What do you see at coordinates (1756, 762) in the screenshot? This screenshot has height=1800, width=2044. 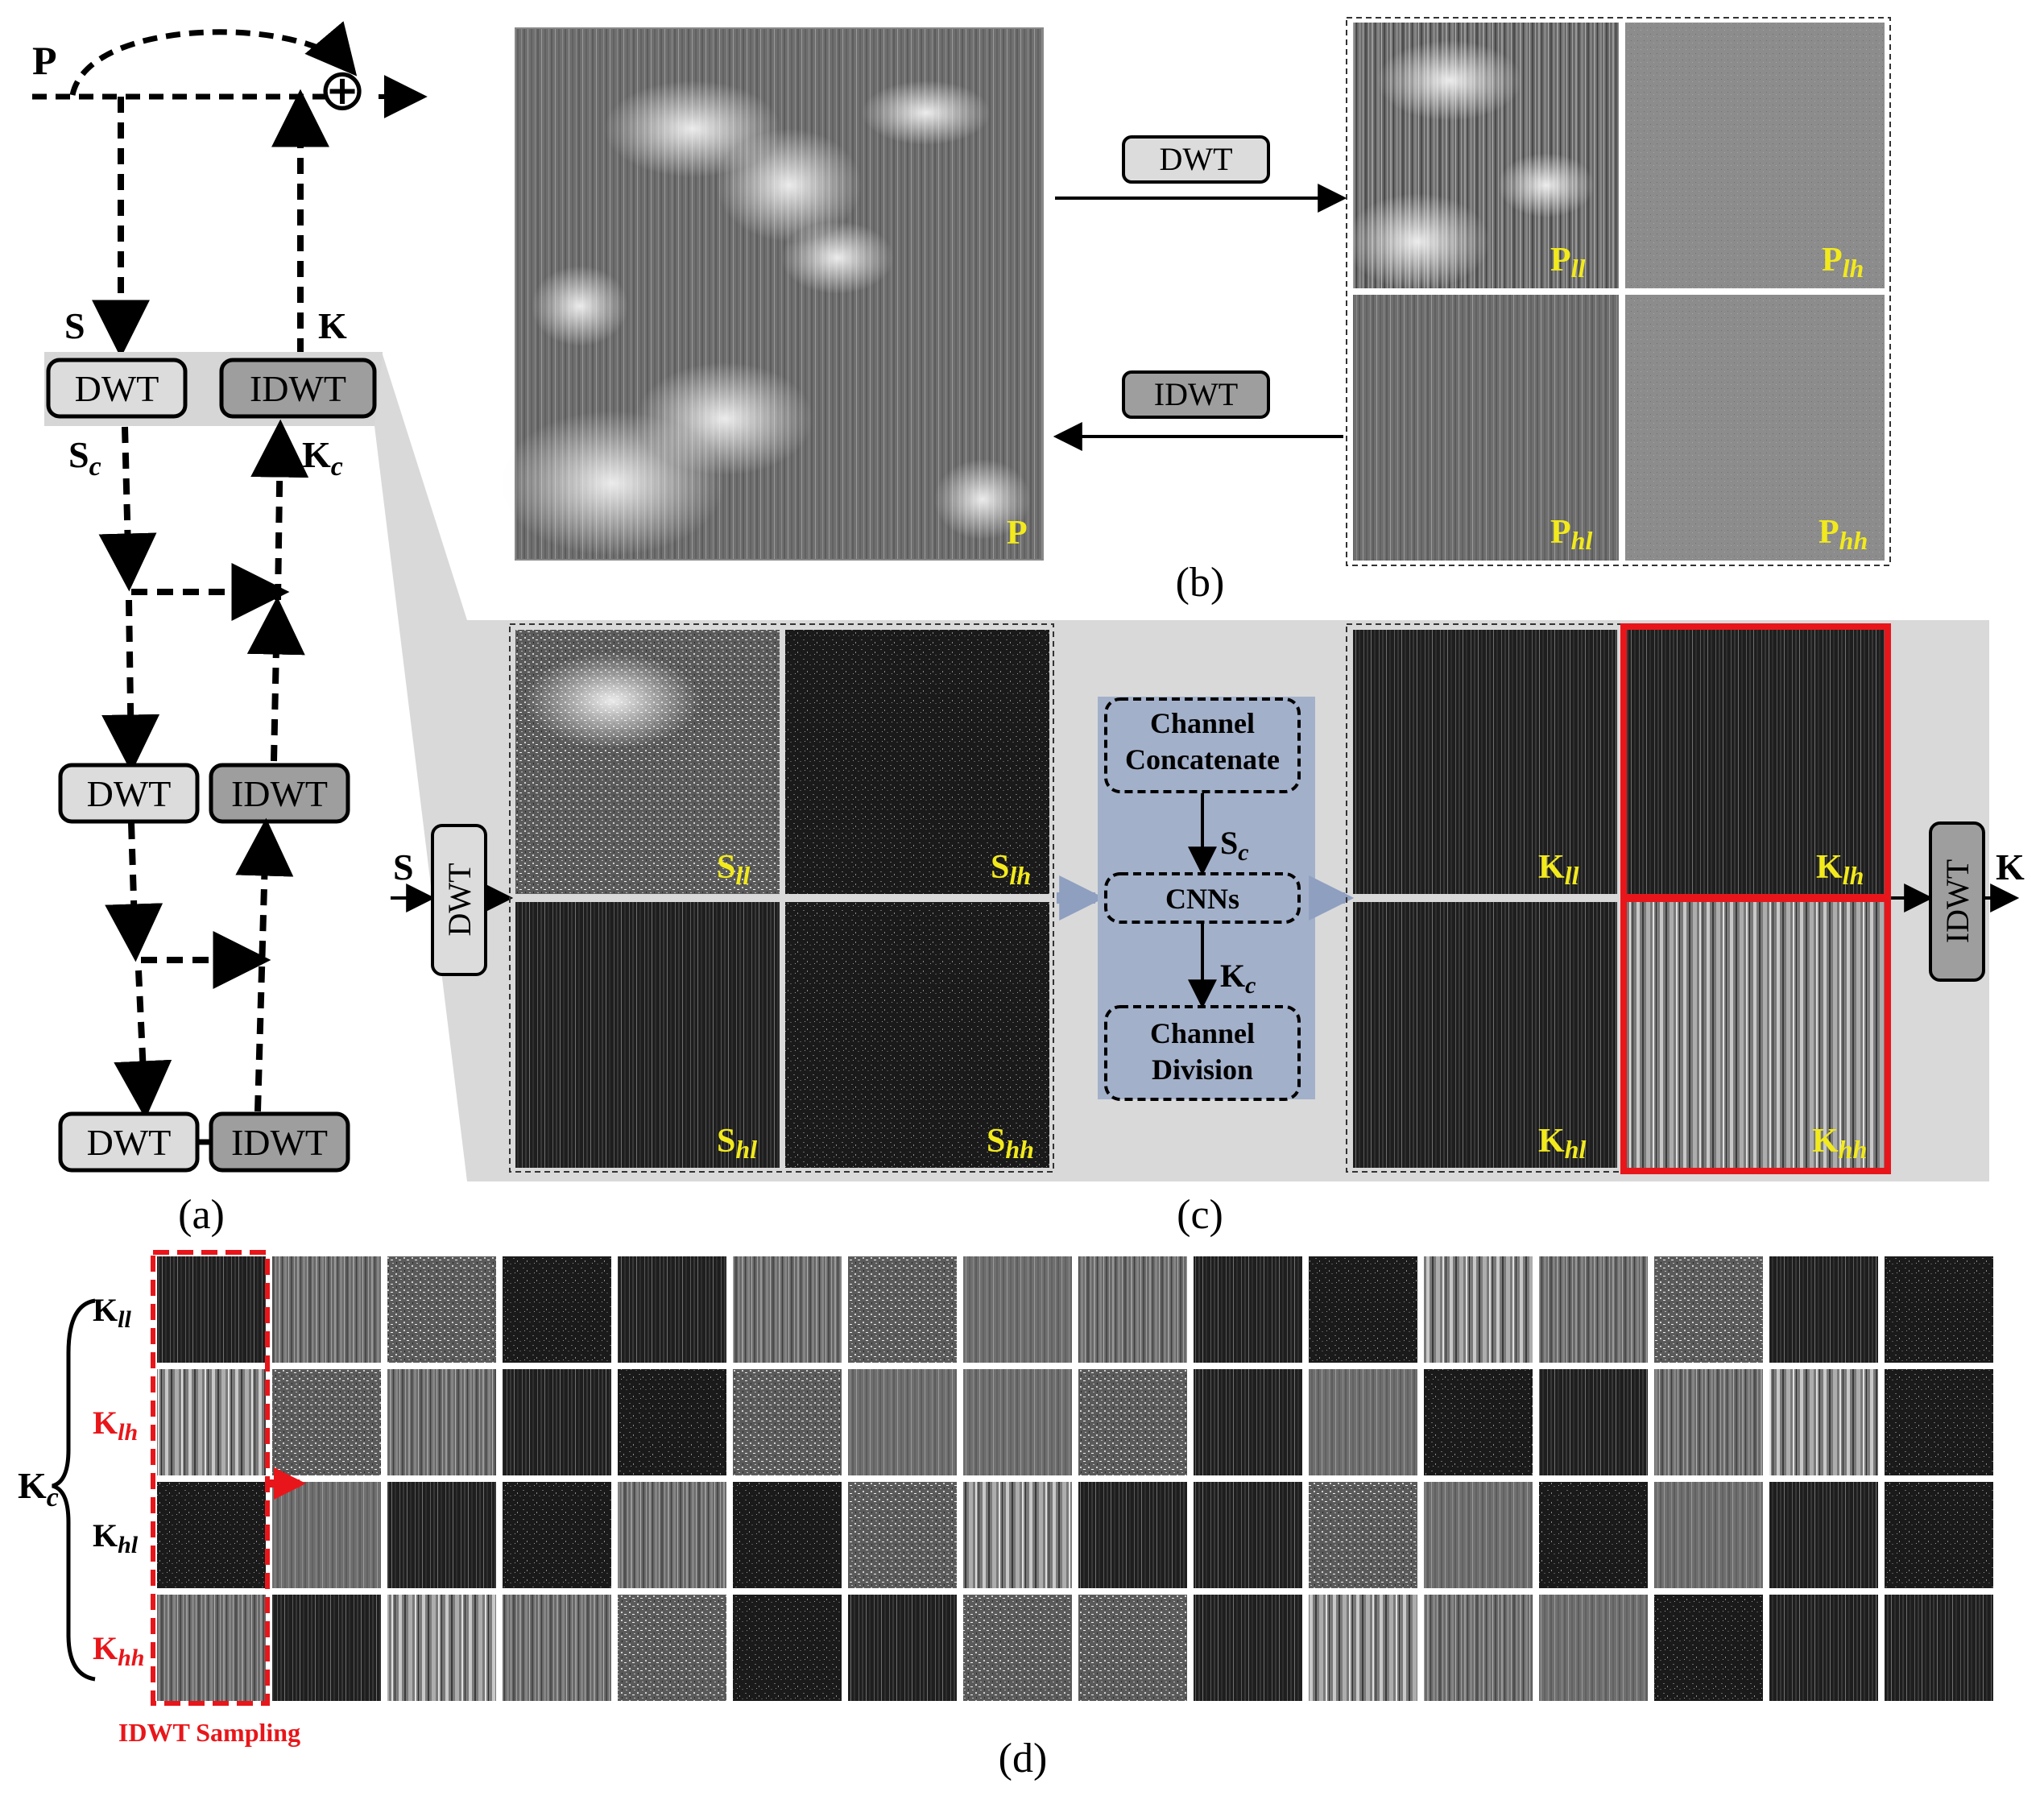 I see `subband-klh` at bounding box center [1756, 762].